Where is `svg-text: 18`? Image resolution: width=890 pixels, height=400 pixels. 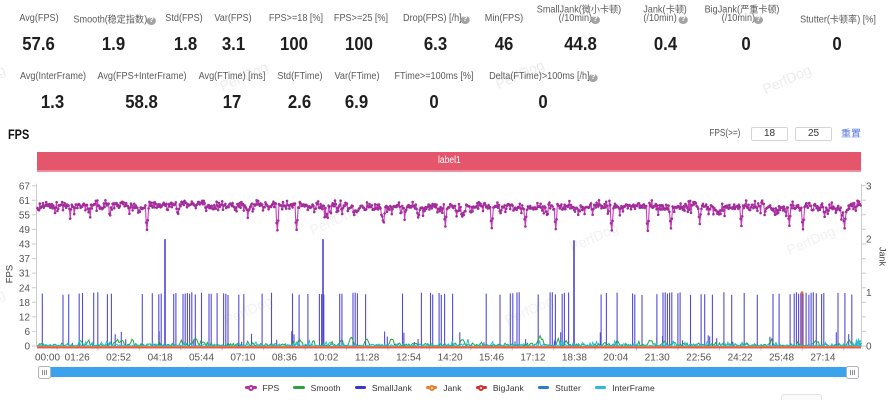 svg-text: 18 is located at coordinates (25, 303).